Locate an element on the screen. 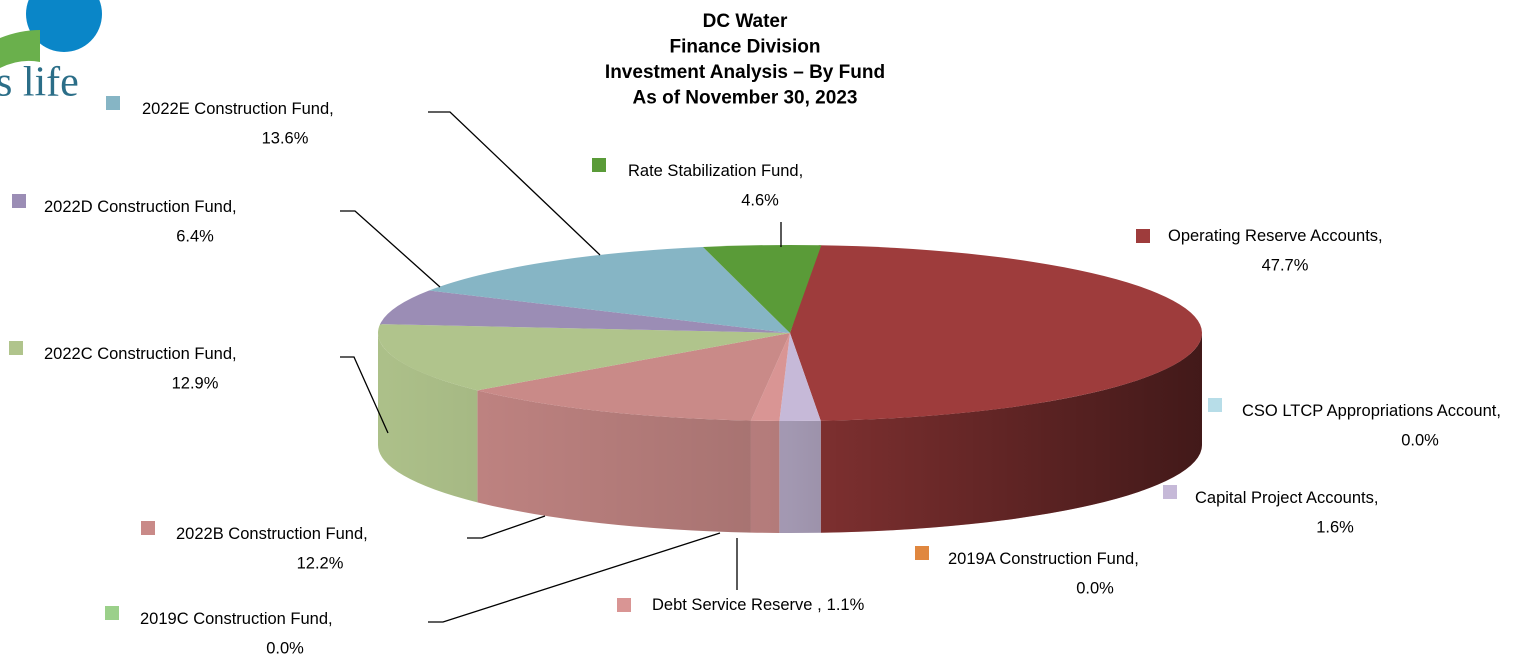 This screenshot has width=1527, height=658. label-name: Capital Project Accounts is located at coordinates (1284, 498).